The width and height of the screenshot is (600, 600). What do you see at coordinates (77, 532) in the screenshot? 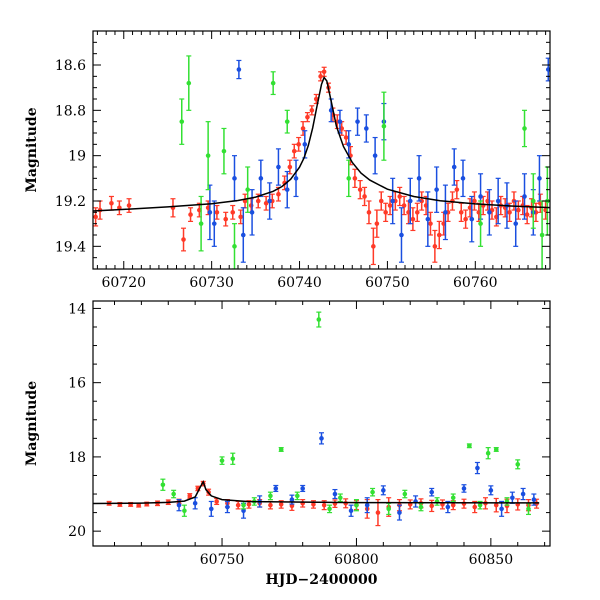
I see `y-tick-label: 20` at bounding box center [77, 532].